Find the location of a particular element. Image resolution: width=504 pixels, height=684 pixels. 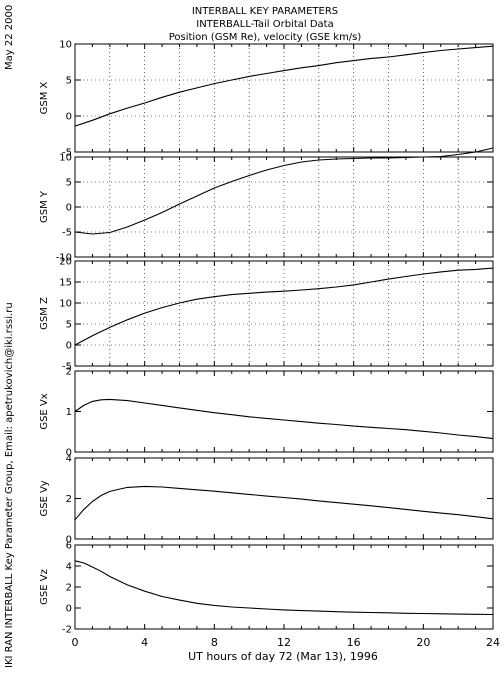

x-tick-label: 8 is located at coordinates (214, 642).